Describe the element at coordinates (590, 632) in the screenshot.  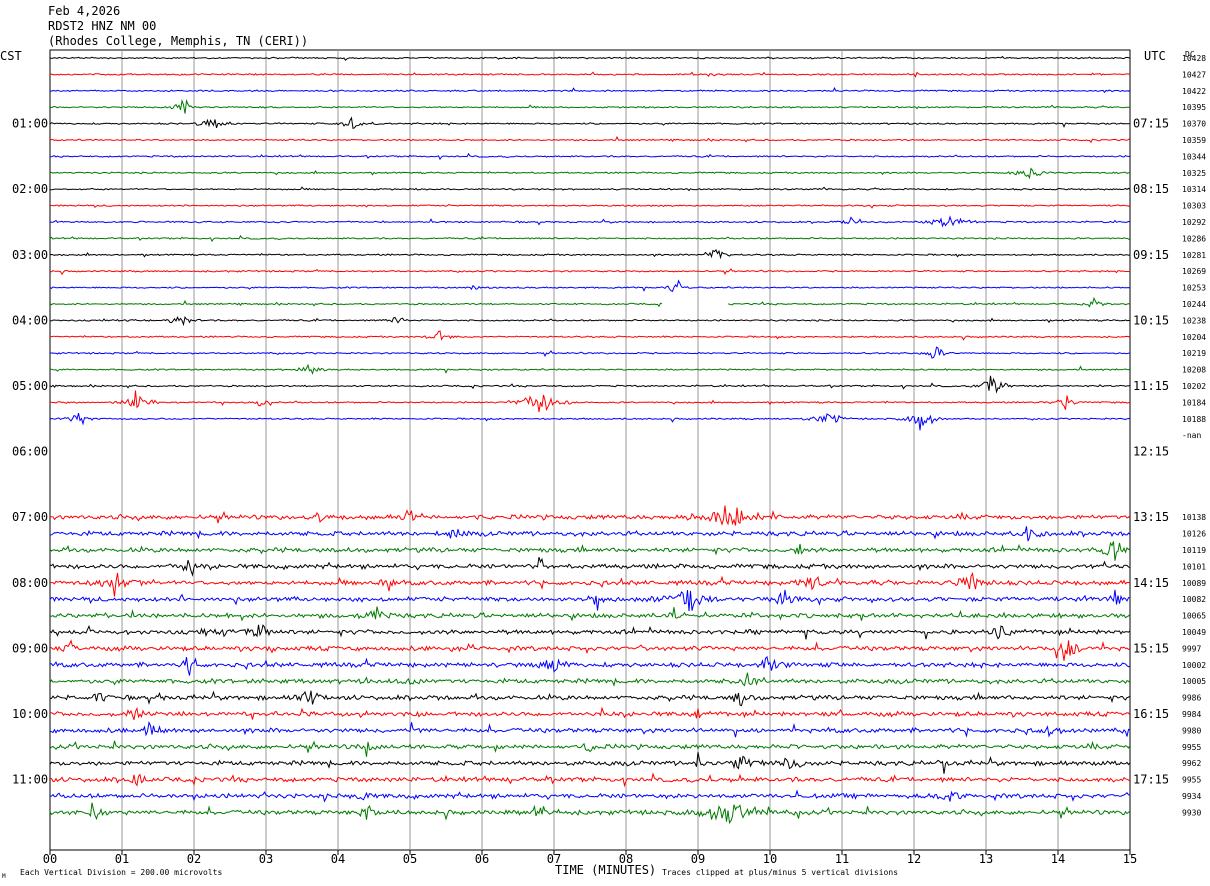
I see `trace-35-black` at that location.